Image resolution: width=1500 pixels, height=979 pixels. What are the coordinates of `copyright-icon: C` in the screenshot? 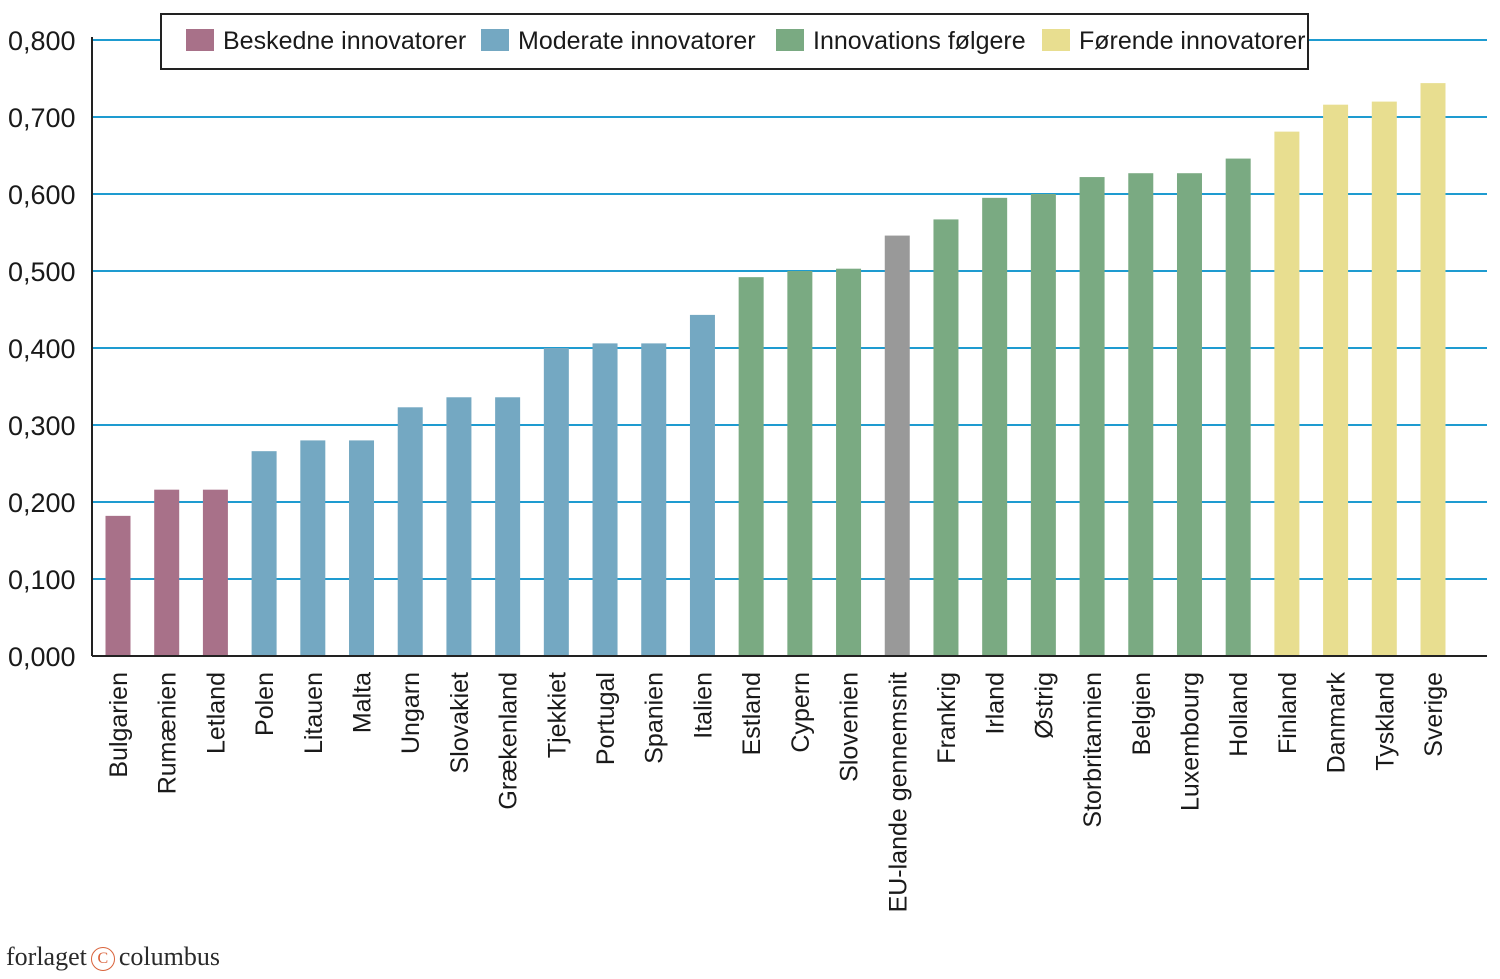 It's located at (102, 959).